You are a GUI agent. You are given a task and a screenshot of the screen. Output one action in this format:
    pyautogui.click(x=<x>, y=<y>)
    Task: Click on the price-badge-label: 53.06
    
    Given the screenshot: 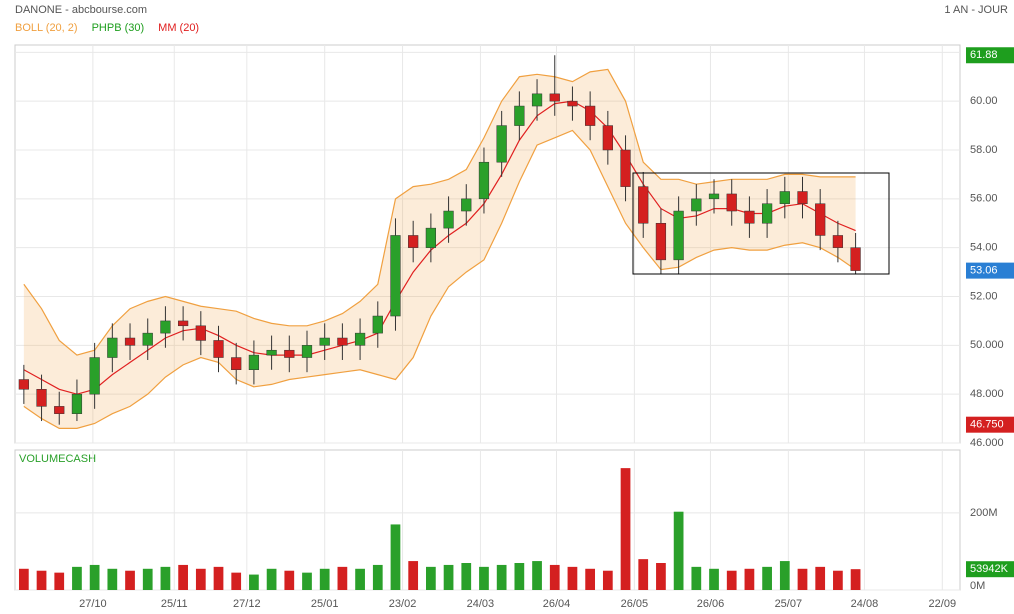 What is the action you would take?
    pyautogui.click(x=984, y=271)
    